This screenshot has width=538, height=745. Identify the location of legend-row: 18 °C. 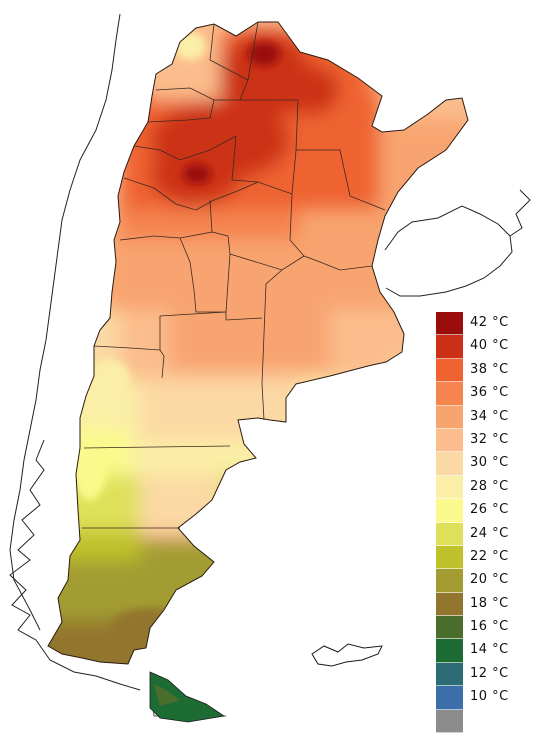
(486, 604).